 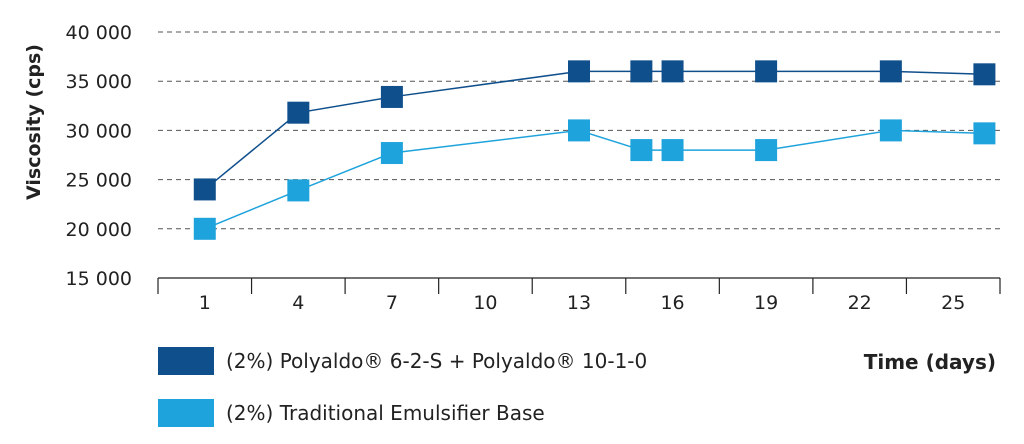 What do you see at coordinates (485, 303) in the screenshot?
I see `x-tick-label: 10` at bounding box center [485, 303].